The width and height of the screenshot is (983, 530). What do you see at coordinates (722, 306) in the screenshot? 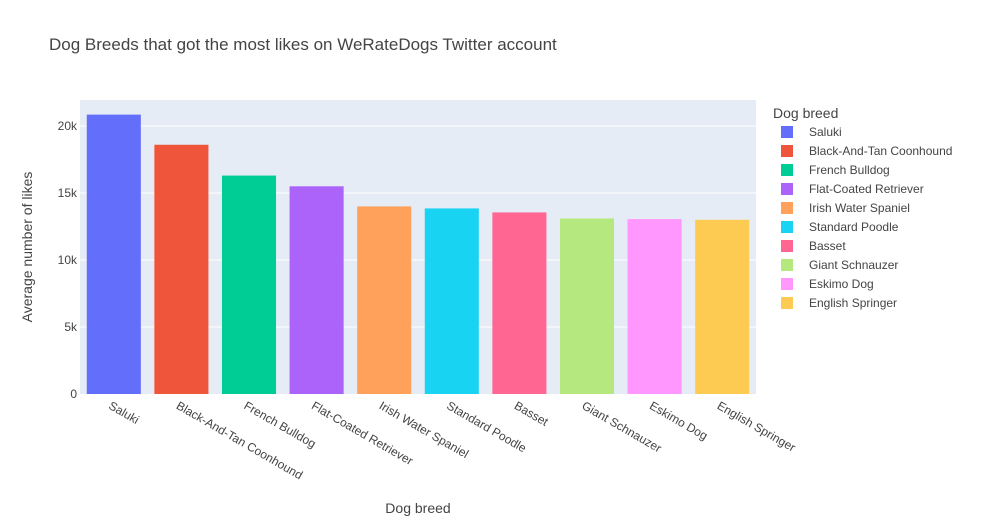
I see `bar-english-springer` at bounding box center [722, 306].